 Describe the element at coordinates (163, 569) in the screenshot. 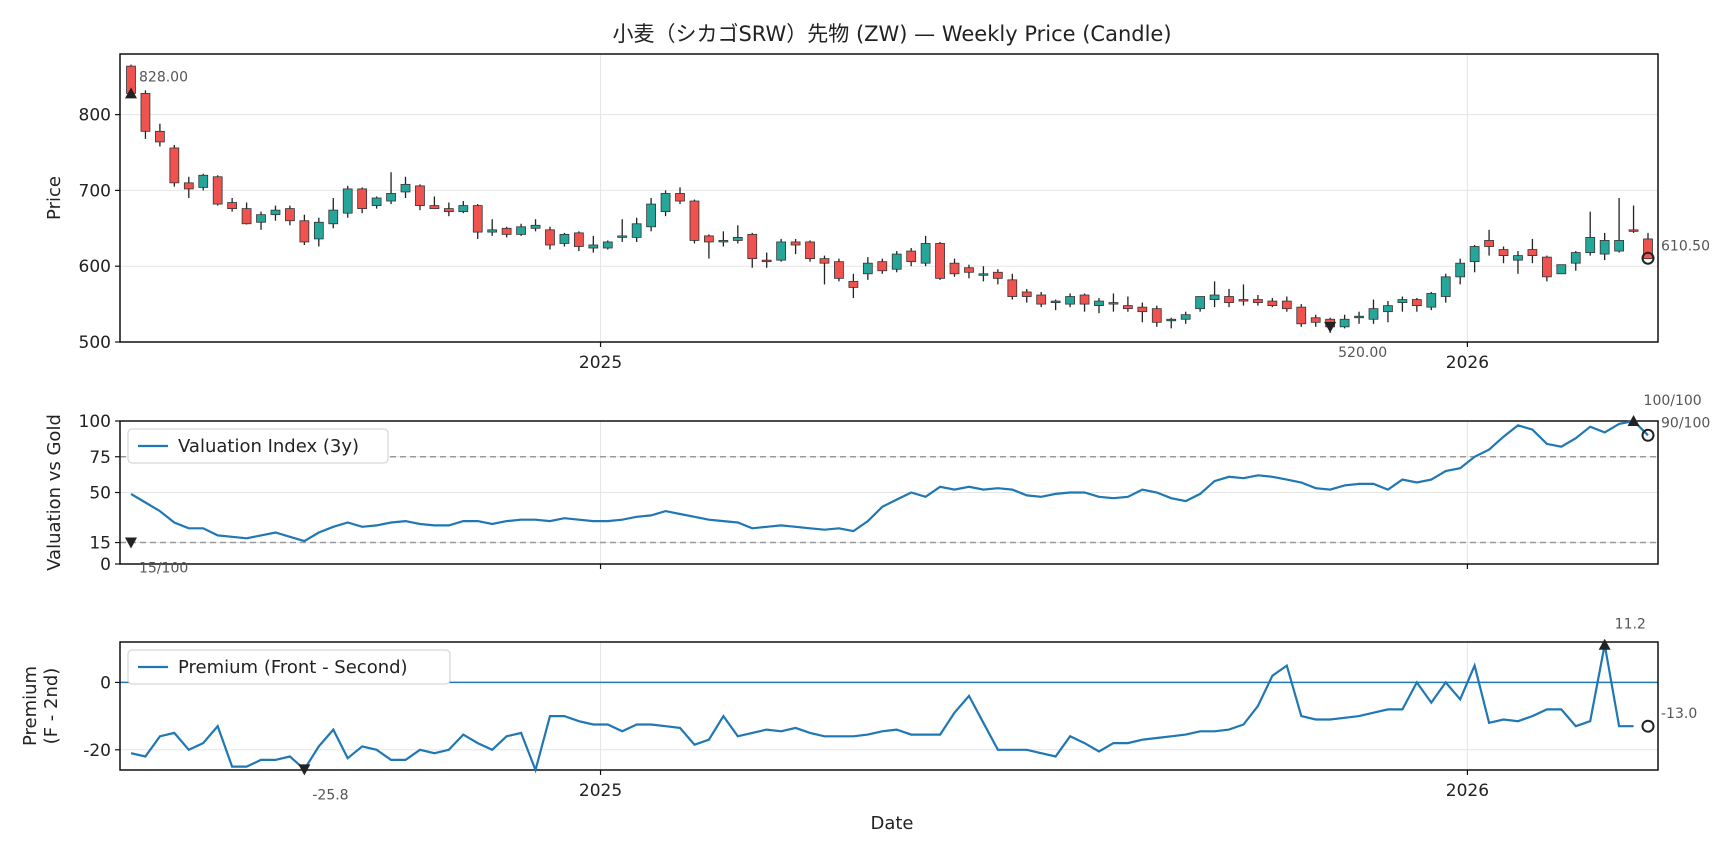

I see `min-annotation: 15/100` at that location.